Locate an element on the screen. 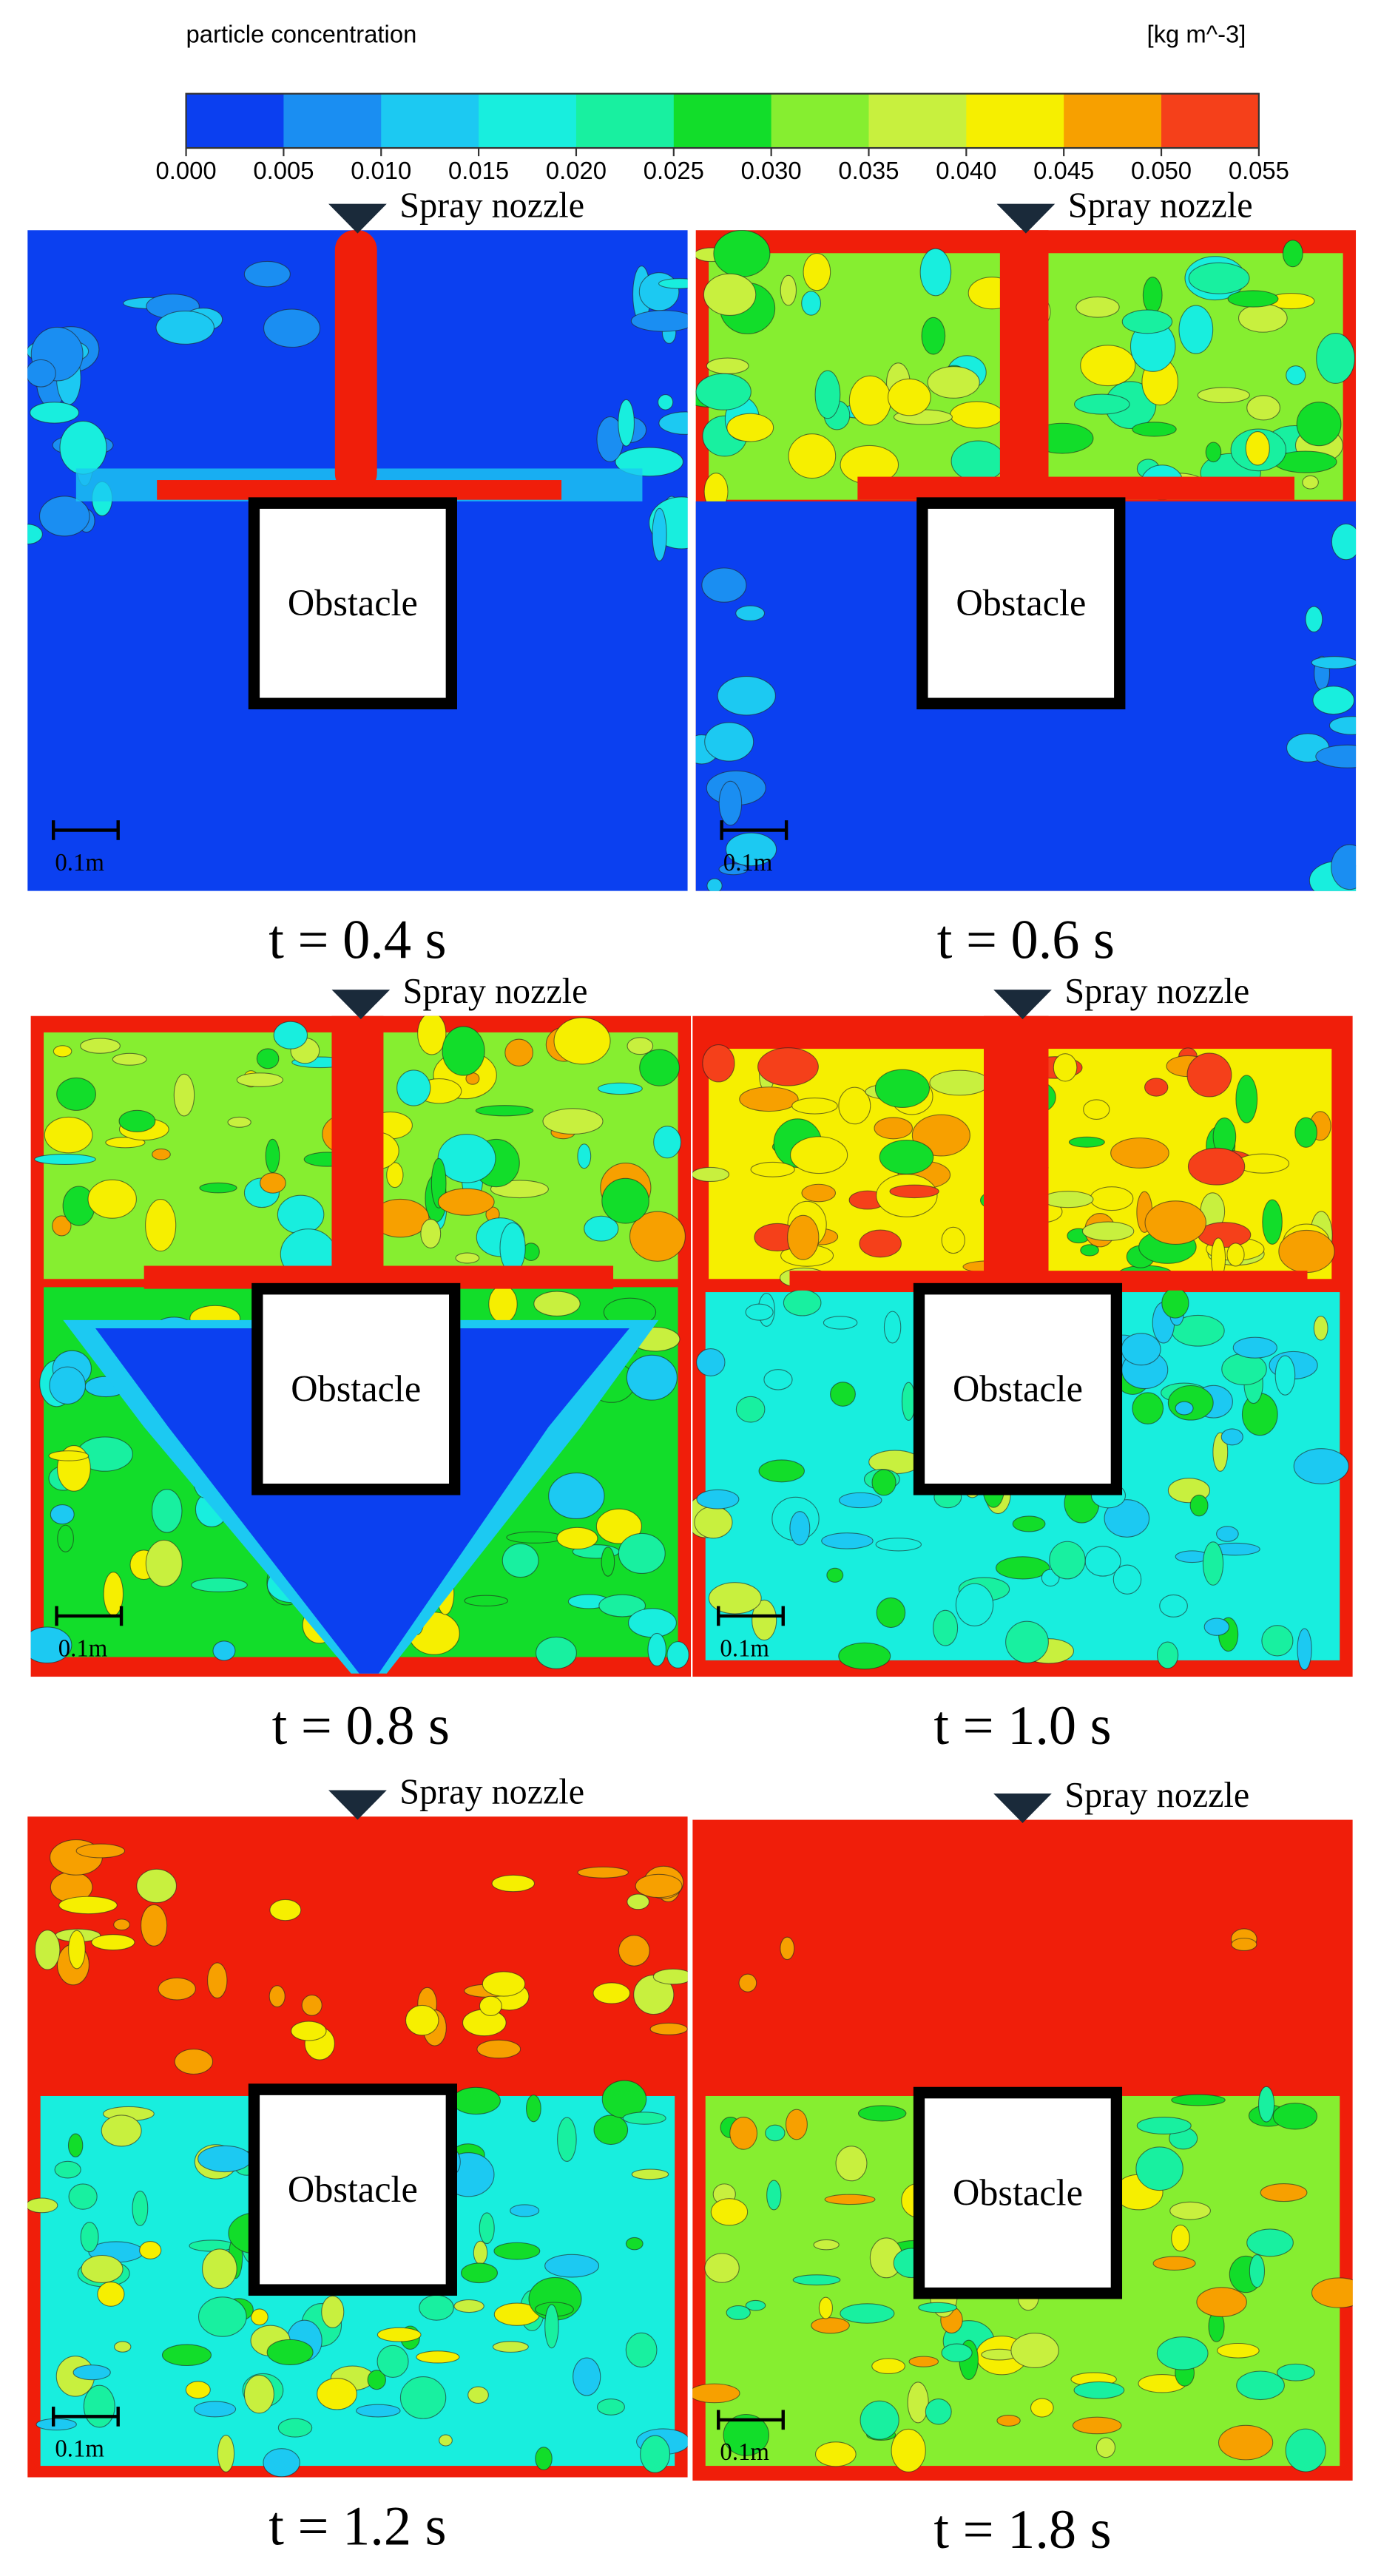 The height and width of the screenshot is (2576, 1398). colorbar-title: particle concentration is located at coordinates (301, 34).